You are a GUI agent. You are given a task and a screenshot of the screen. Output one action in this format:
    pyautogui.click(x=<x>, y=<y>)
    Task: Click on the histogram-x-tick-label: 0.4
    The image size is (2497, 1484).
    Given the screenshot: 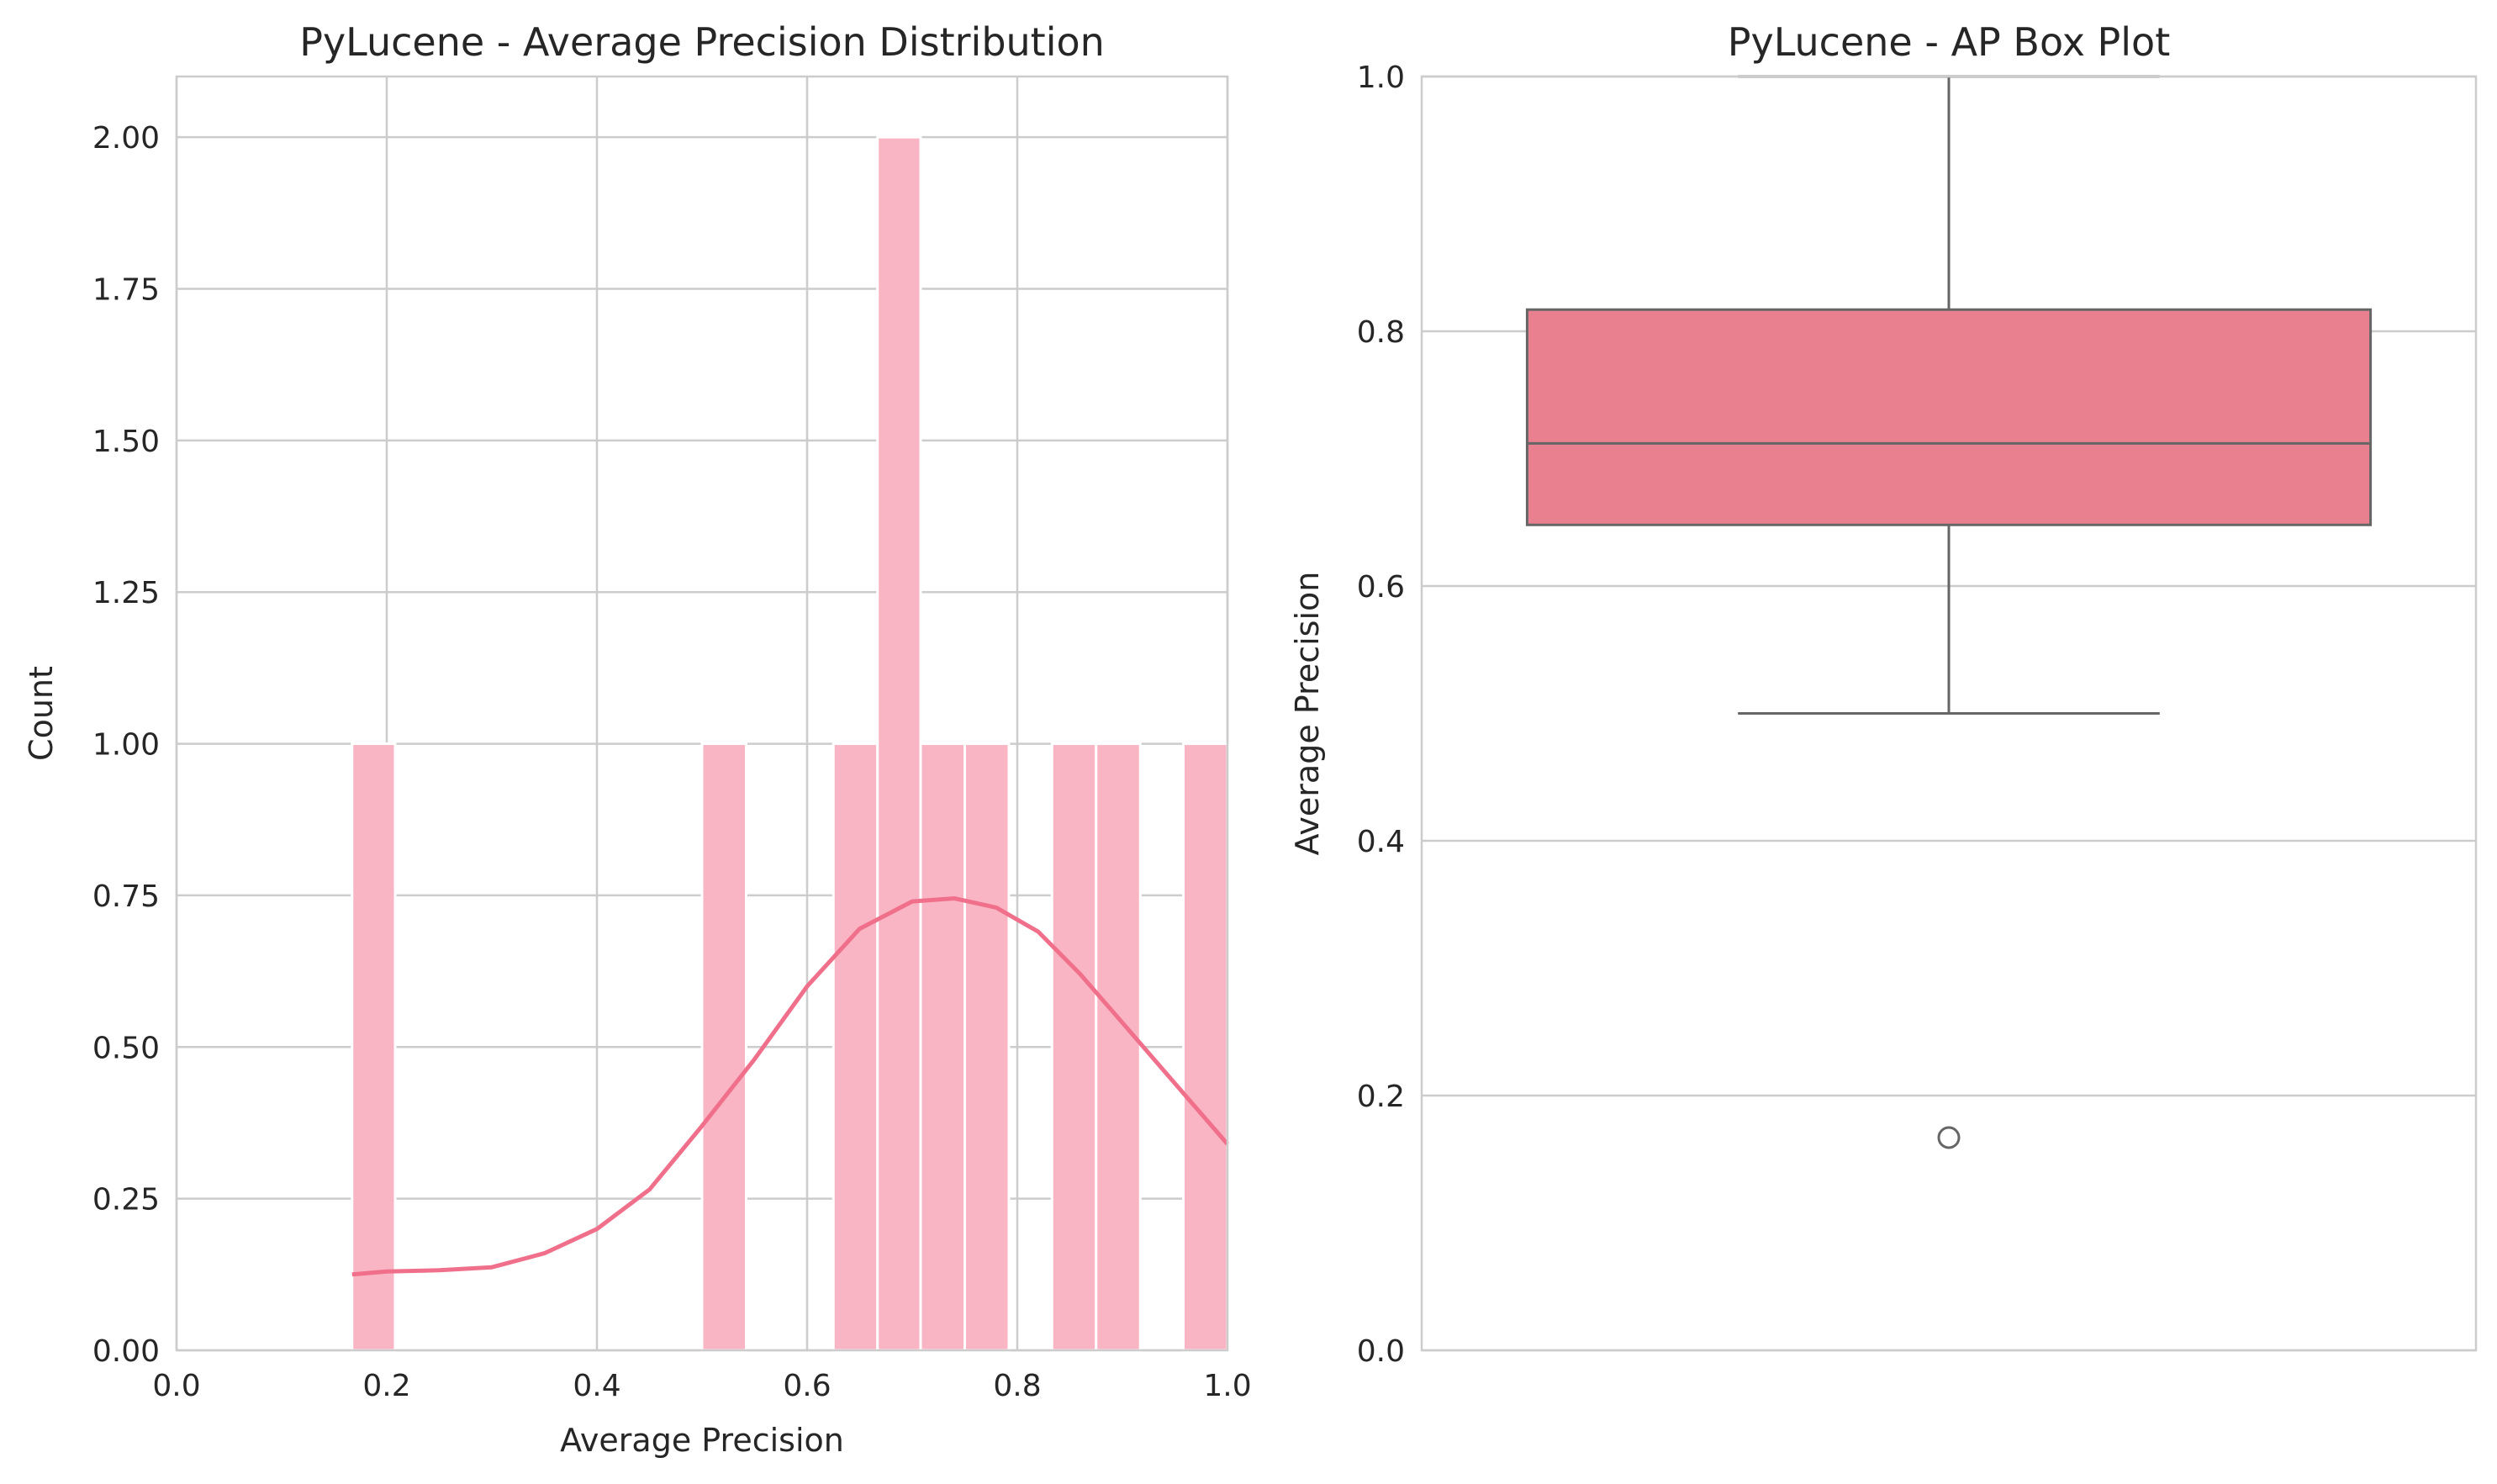 What is the action you would take?
    pyautogui.click(x=596, y=1386)
    